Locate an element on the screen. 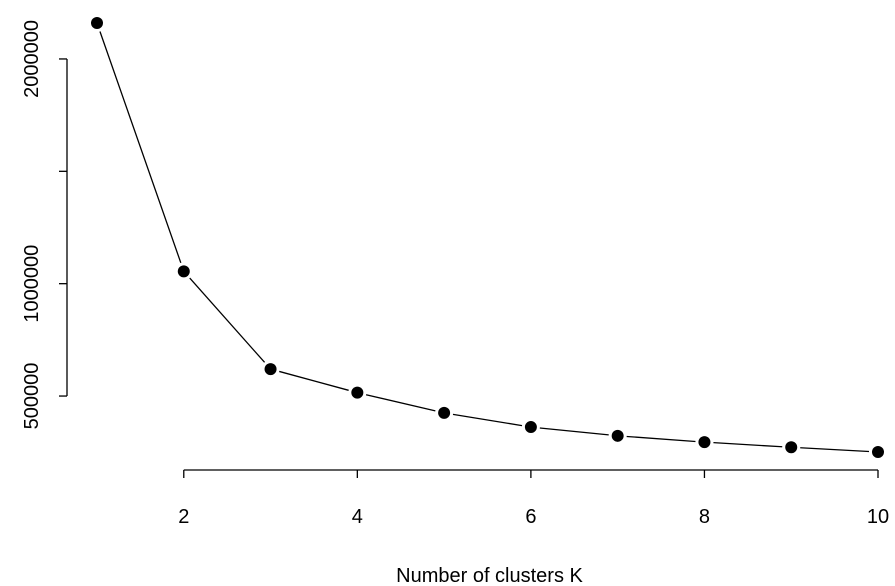  x-tick-label: 4 is located at coordinates (357, 517).